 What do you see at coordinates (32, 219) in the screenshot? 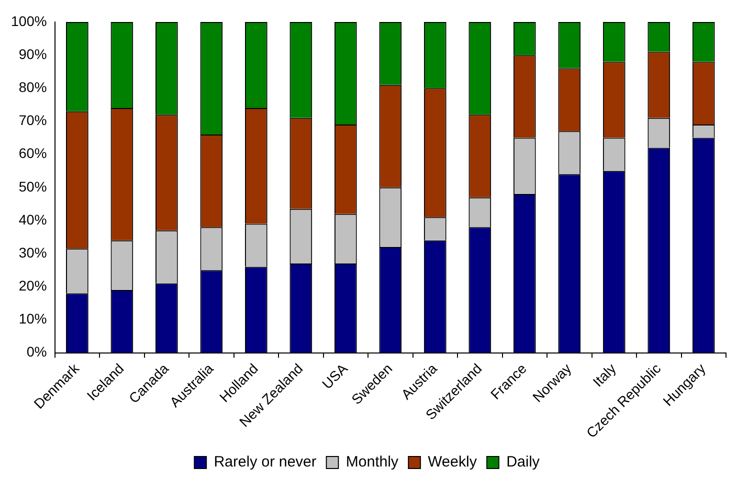
I see `y-tick-label: 40%` at bounding box center [32, 219].